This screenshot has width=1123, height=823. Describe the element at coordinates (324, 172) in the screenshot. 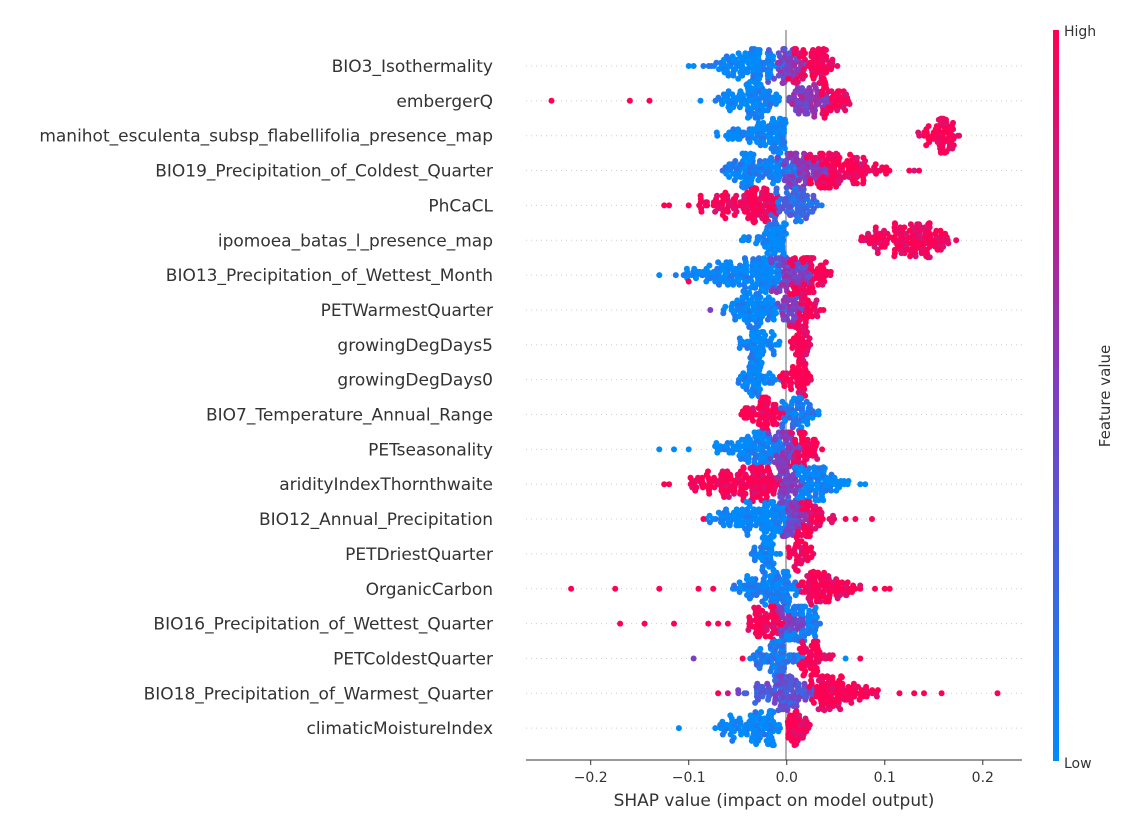

I see `feature-label: BIO19_Precipitation_of_Coldest_Quarter` at that location.